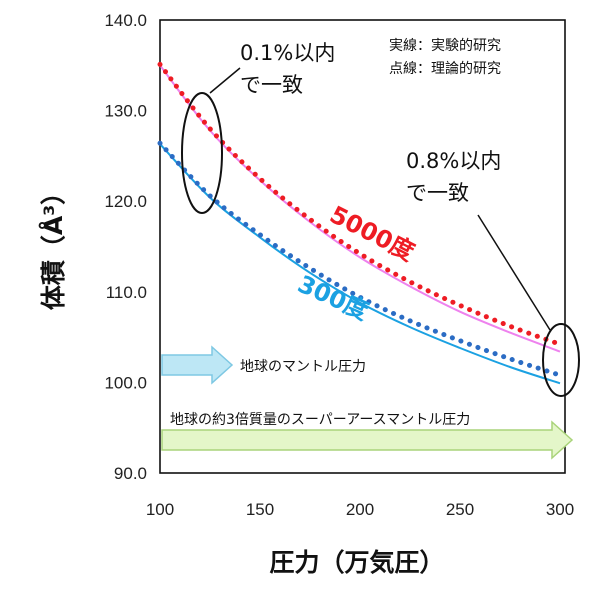  I want to click on y-tick-label: 100.0, so click(125, 382).